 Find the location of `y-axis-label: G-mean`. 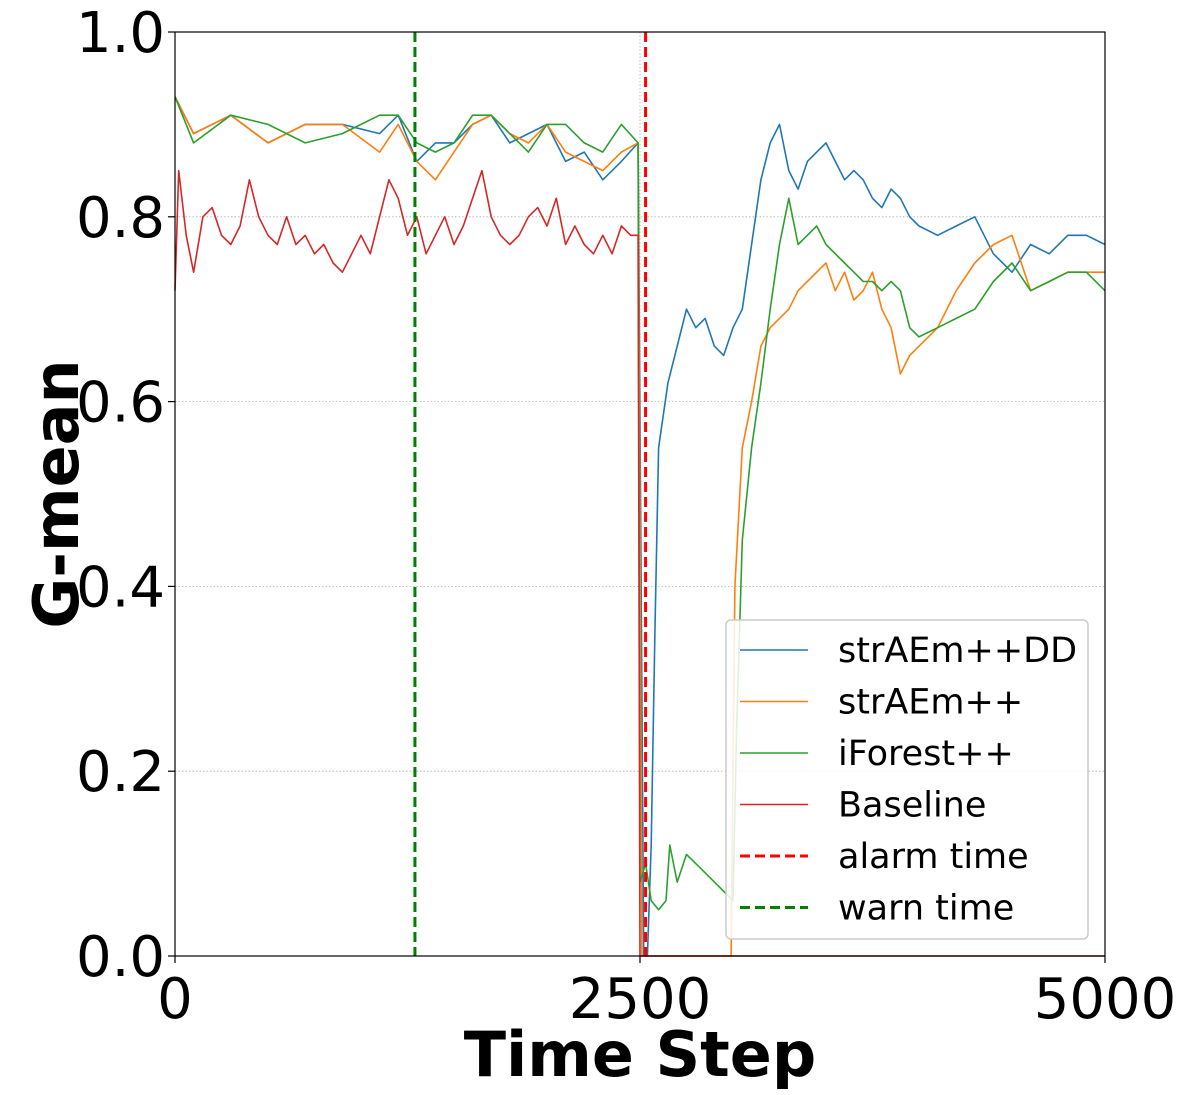

y-axis-label: G-mean is located at coordinates (56, 493).